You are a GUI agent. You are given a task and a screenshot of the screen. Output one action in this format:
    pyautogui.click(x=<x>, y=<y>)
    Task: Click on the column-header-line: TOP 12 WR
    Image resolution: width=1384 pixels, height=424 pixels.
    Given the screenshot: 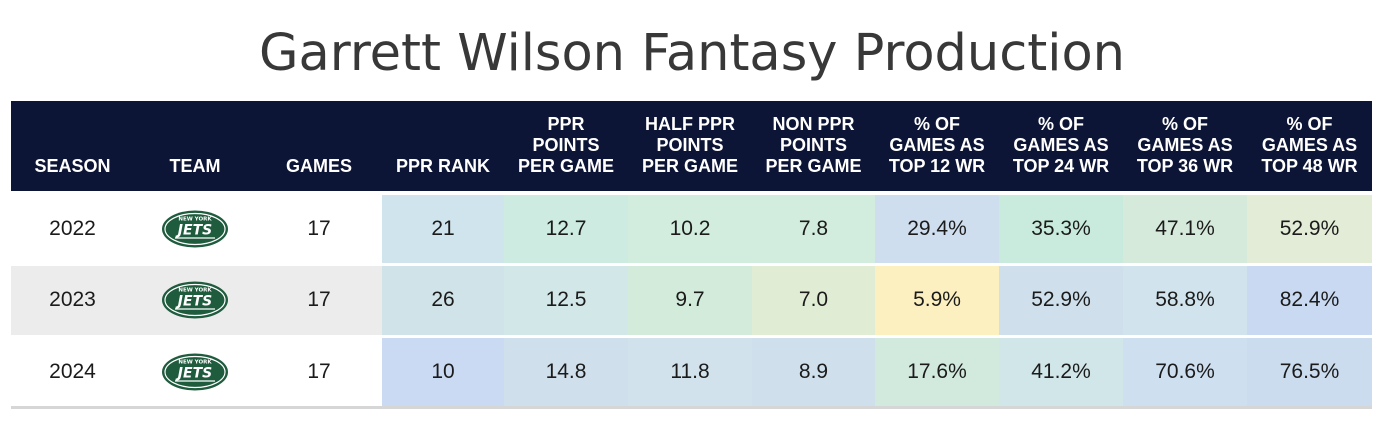 What is the action you would take?
    pyautogui.click(x=937, y=166)
    